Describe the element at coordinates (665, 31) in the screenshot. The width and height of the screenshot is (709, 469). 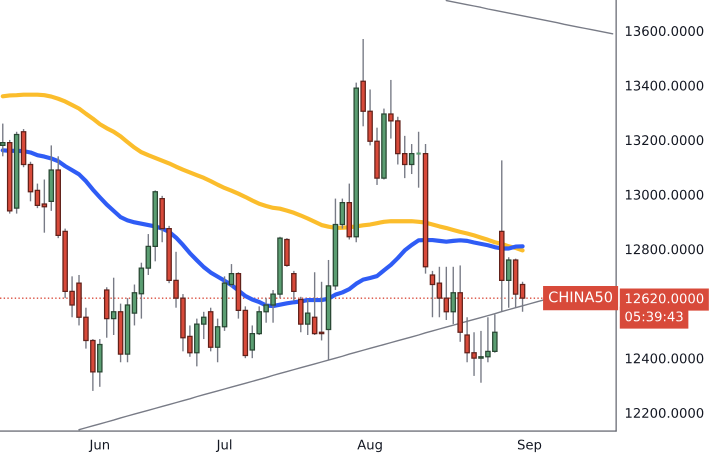
I see `y-tick-label: 13600.0000` at that location.